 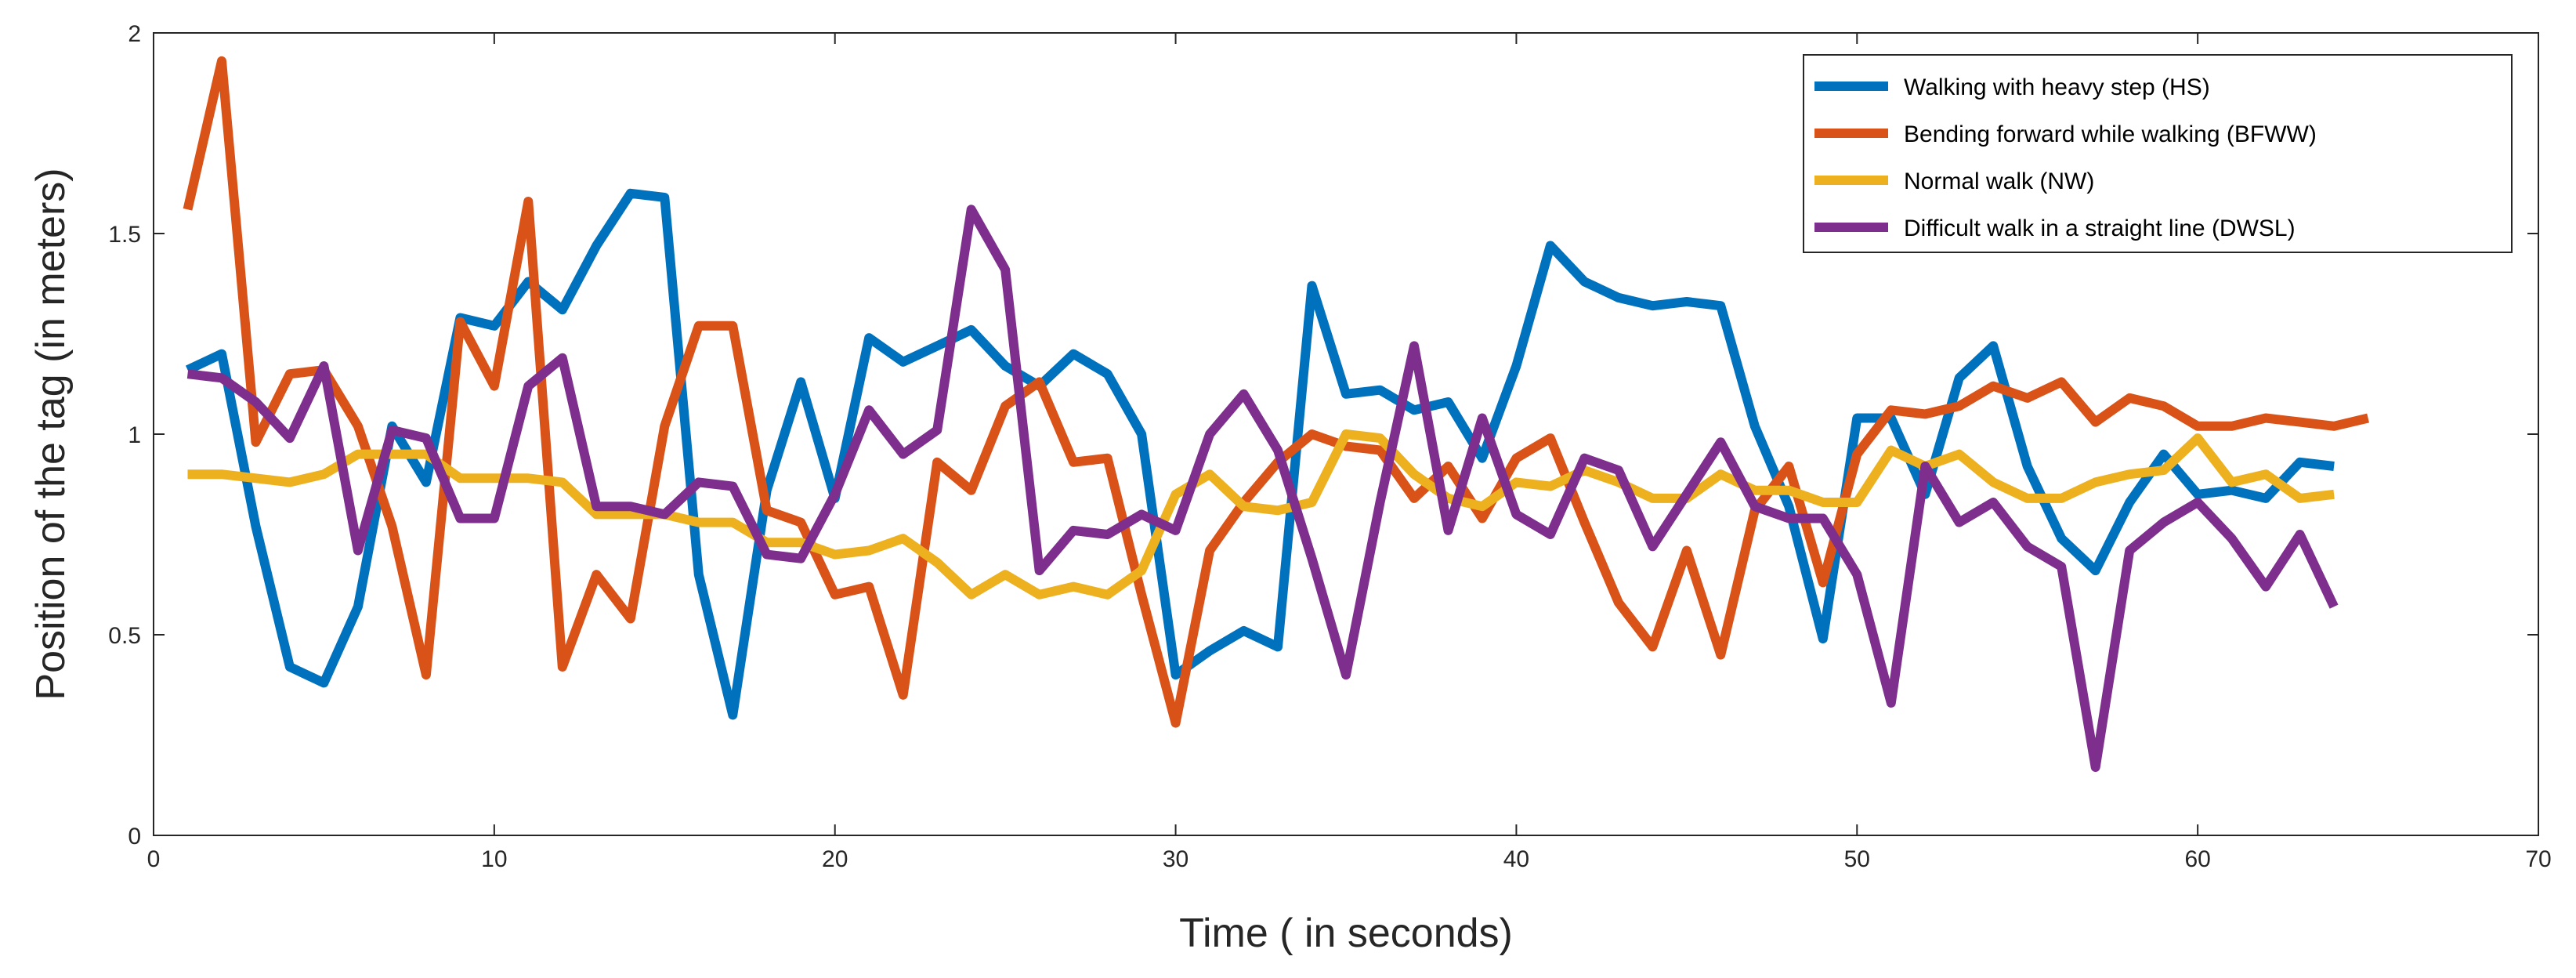 What do you see at coordinates (154, 859) in the screenshot?
I see `x-tick-label: 0` at bounding box center [154, 859].